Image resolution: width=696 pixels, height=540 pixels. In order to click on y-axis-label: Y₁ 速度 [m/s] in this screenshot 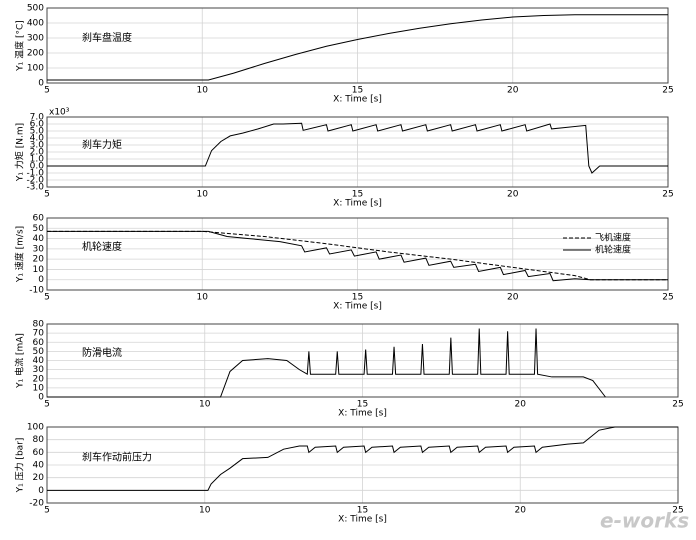, I will do `click(20, 254)`.